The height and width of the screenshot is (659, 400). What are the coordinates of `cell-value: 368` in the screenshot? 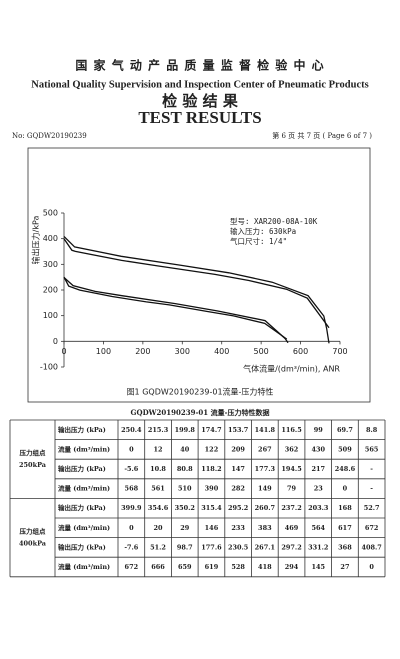 It's located at (345, 547).